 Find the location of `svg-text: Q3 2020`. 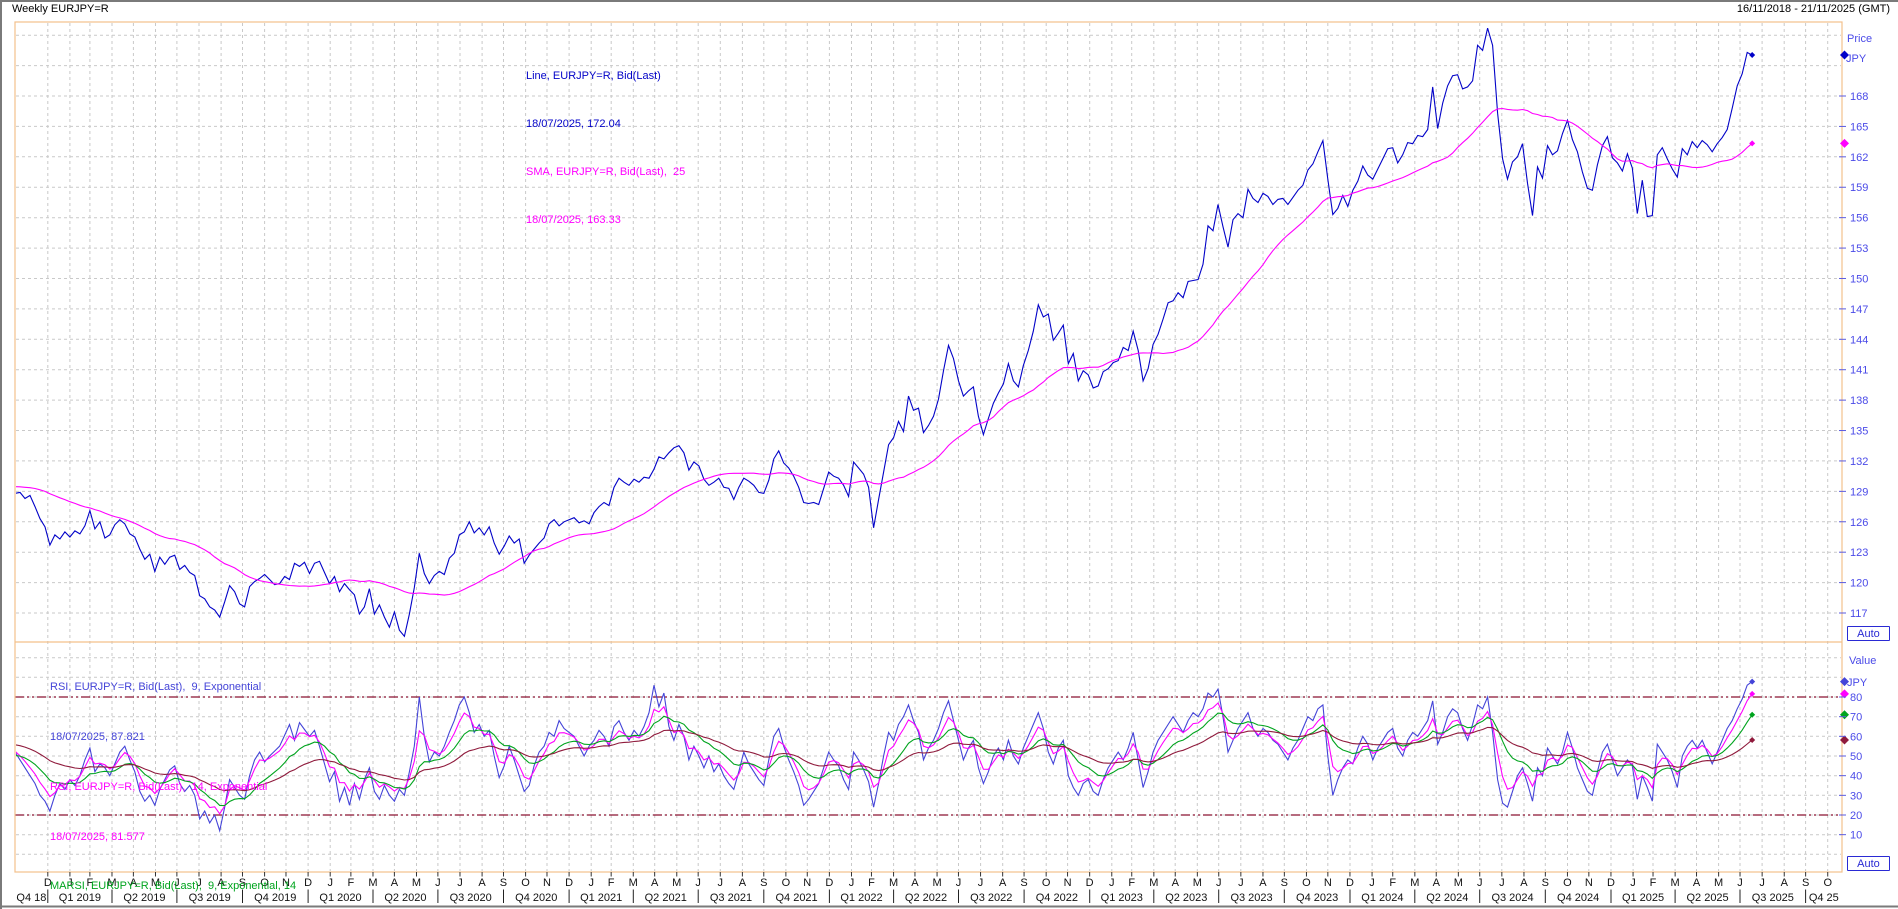

svg-text: Q3 2020 is located at coordinates (471, 898).